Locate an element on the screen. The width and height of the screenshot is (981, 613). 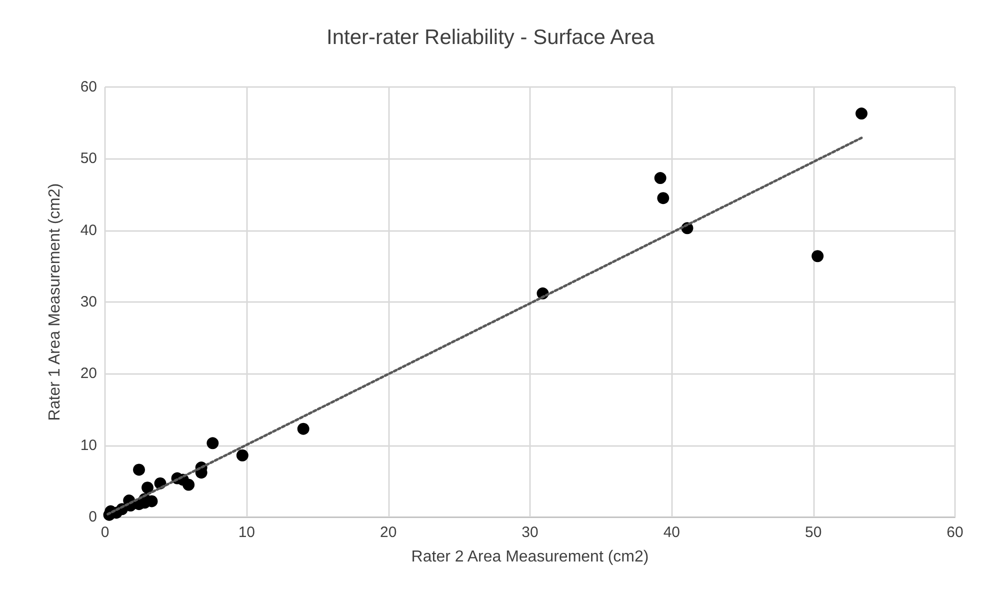
x-tick-label: 20 is located at coordinates (388, 532).